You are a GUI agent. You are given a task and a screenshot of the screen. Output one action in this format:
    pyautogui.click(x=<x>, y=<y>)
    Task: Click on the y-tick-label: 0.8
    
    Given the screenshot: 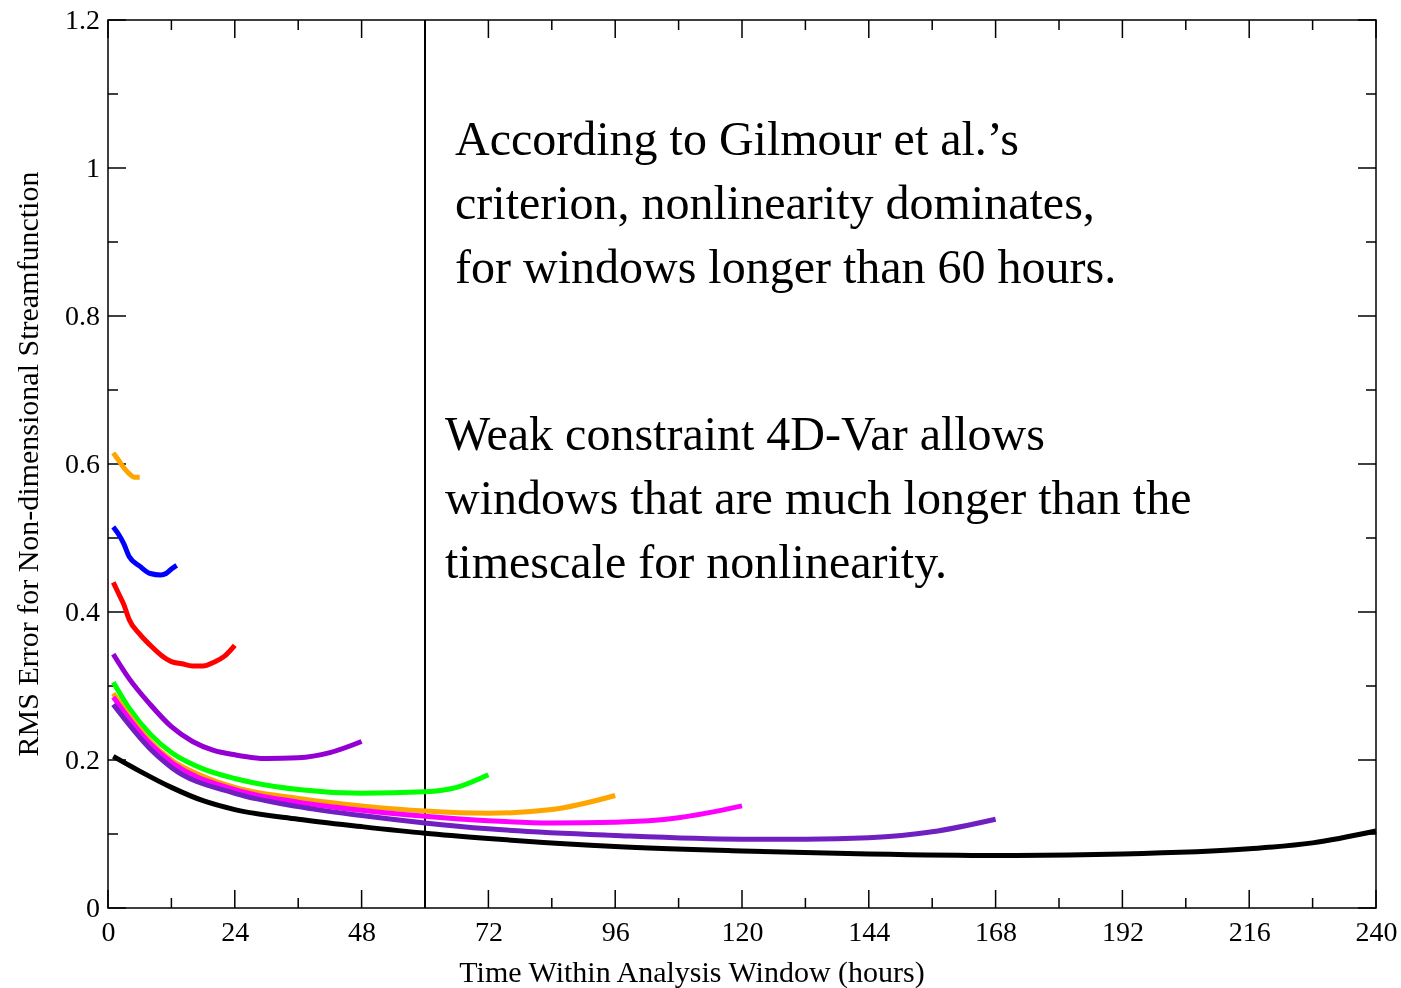 What is the action you would take?
    pyautogui.click(x=82, y=316)
    